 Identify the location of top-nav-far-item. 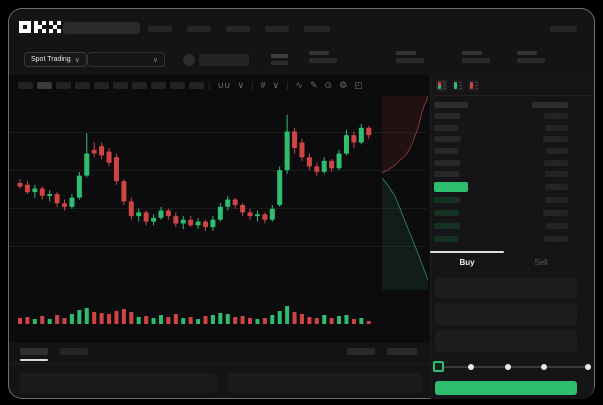
(563, 29).